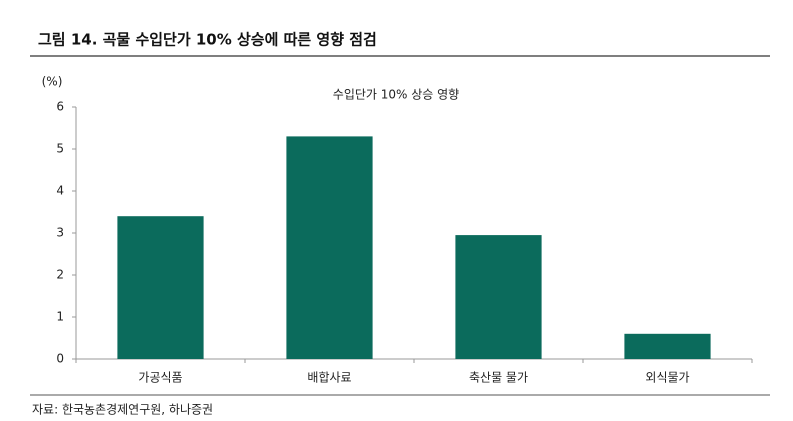 The width and height of the screenshot is (793, 421). What do you see at coordinates (60, 275) in the screenshot?
I see `y-tick-label: 2` at bounding box center [60, 275].